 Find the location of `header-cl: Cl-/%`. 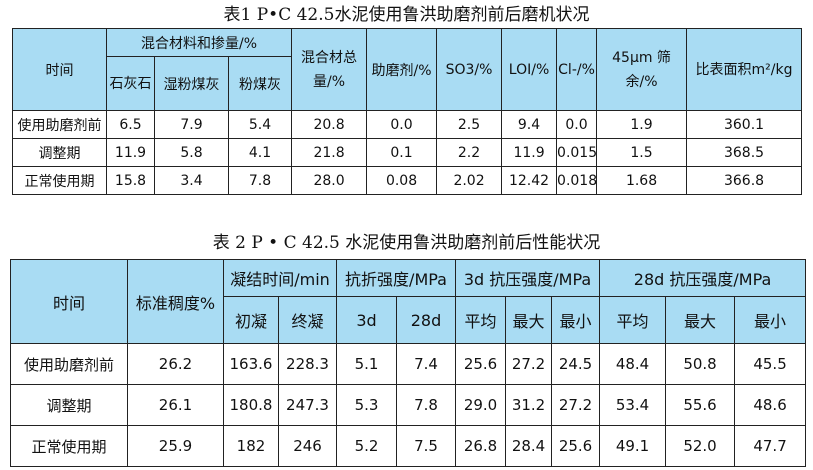

header-cl: Cl-/% is located at coordinates (577, 69).